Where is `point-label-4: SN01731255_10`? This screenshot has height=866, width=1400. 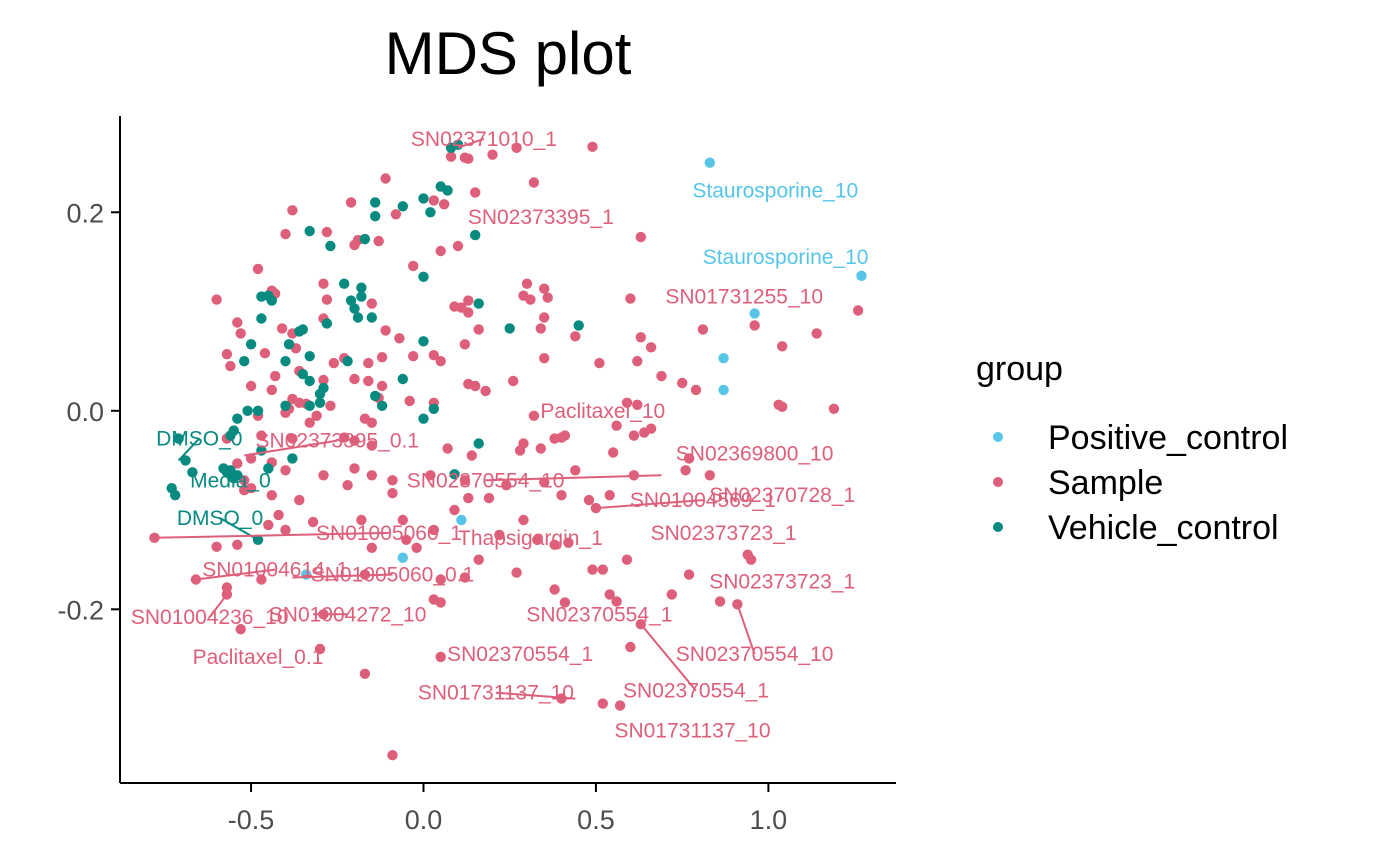
point-label-4: SN01731255_10 is located at coordinates (744, 297).